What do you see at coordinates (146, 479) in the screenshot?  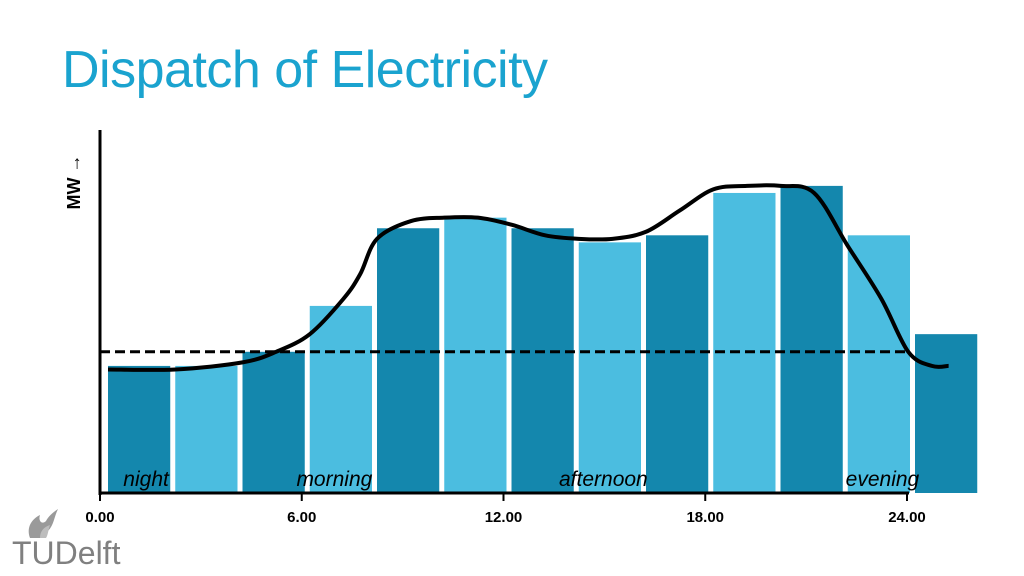 I see `period-label-night: night` at bounding box center [146, 479].